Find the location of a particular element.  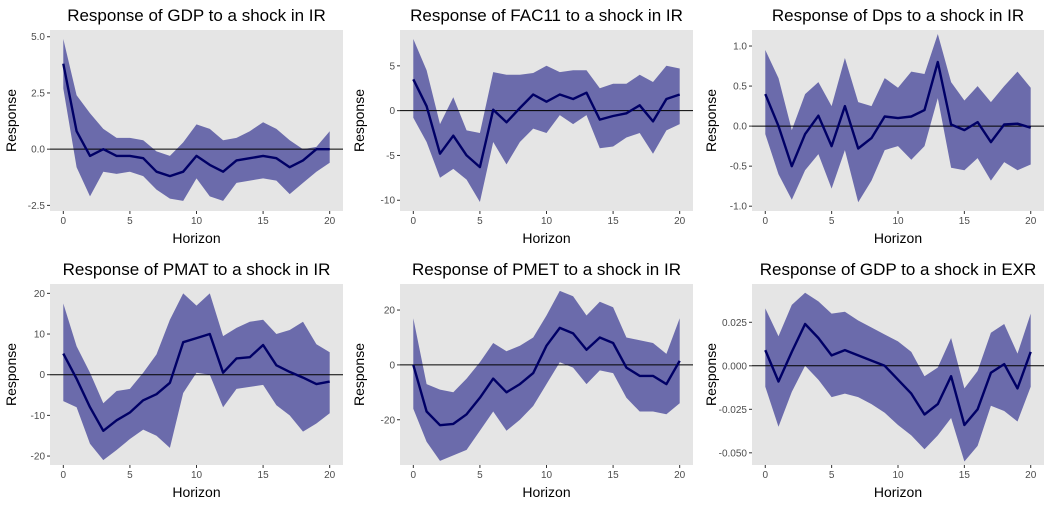

y-tick-label: 5 is located at coordinates (392, 66).